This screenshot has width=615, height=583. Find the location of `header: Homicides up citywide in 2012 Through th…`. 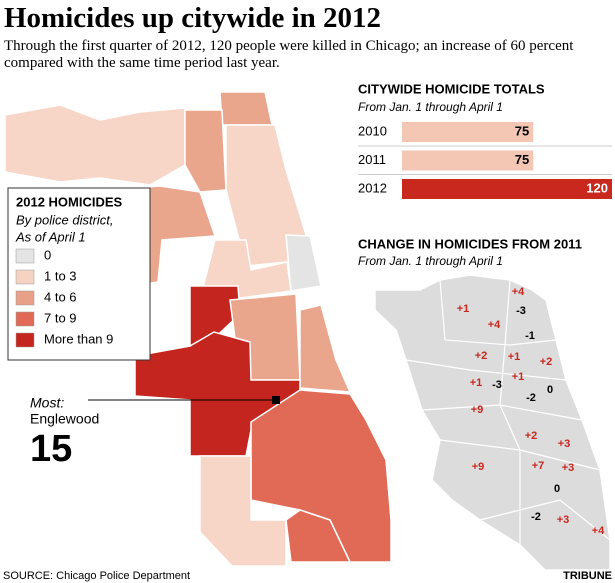

header: Homicides up citywide in 2012 Through th… is located at coordinates (308, 36).